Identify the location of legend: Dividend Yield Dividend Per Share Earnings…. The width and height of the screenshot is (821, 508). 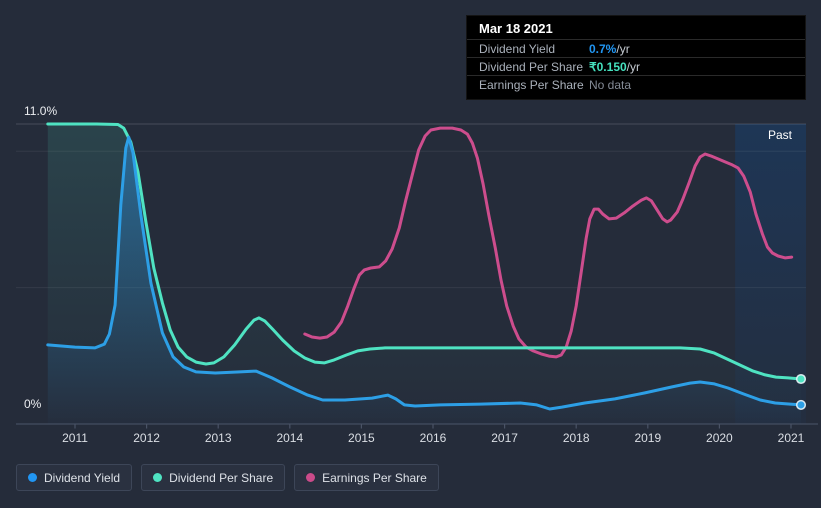
(227, 477).